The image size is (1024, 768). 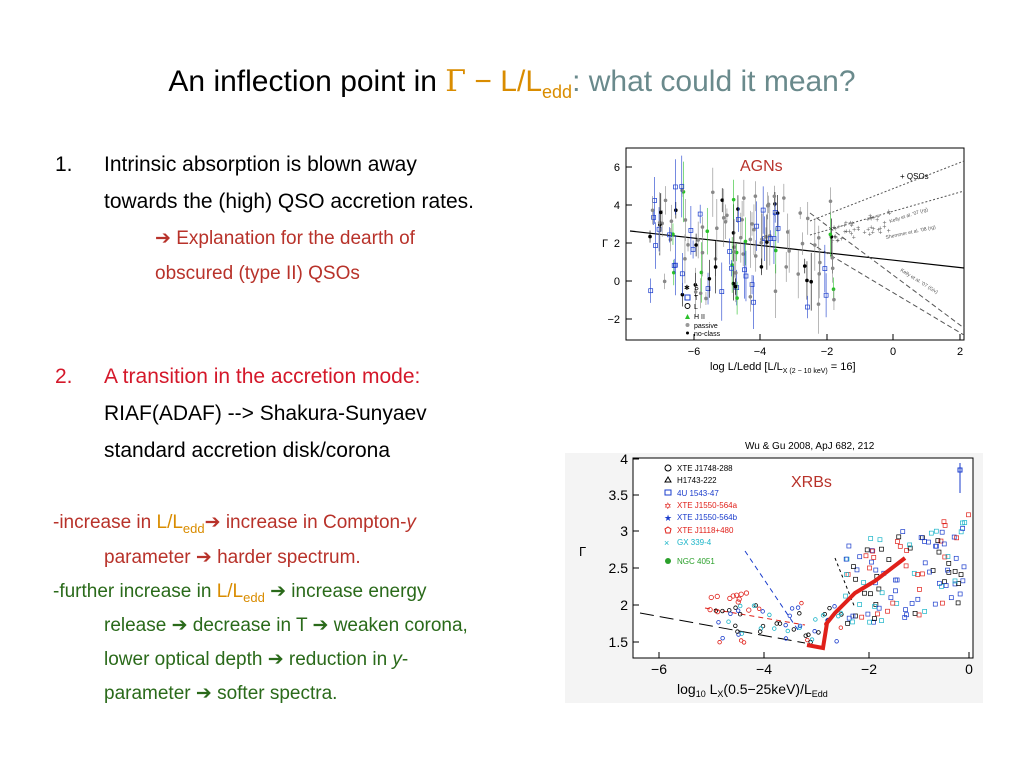 What do you see at coordinates (456, 81) in the screenshot?
I see `title-gamma: Γ` at bounding box center [456, 81].